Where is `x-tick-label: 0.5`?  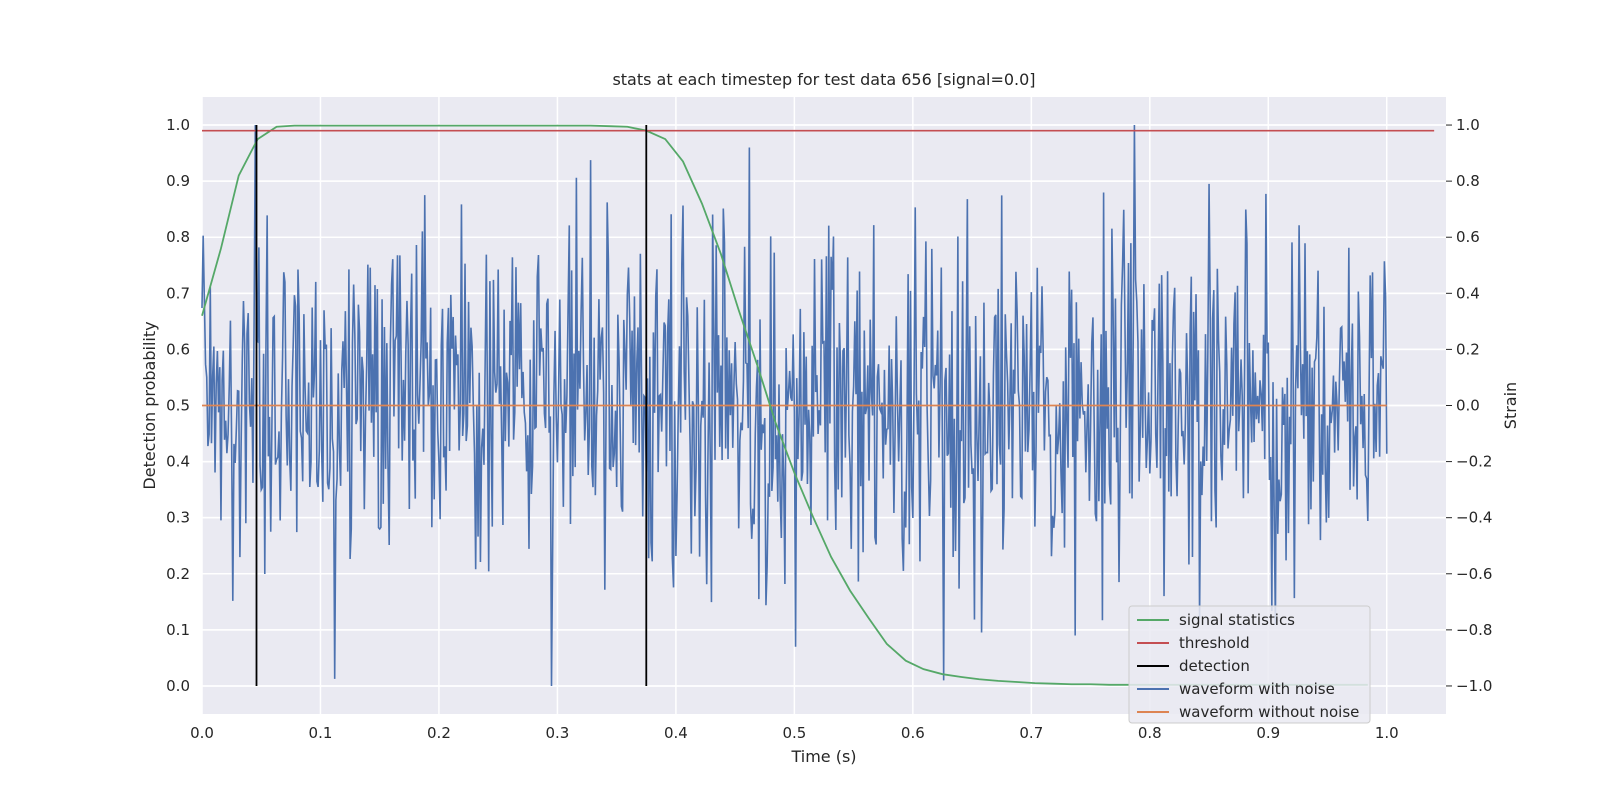 x-tick-label: 0.5 is located at coordinates (794, 733).